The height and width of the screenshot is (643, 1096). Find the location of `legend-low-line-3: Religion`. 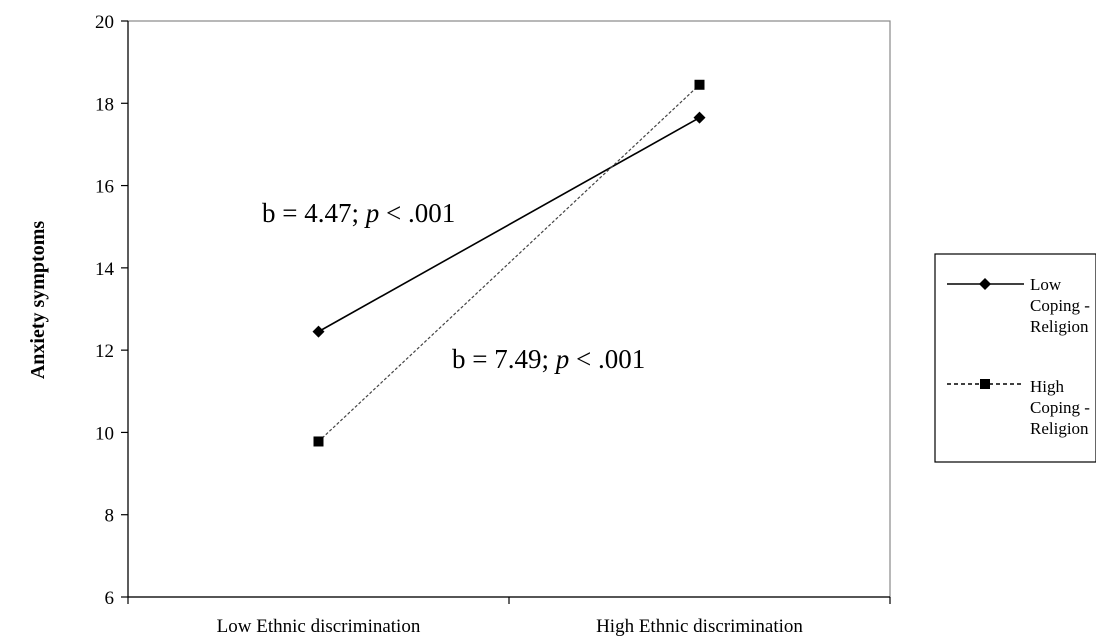

legend-low-line-3: Religion is located at coordinates (1059, 326).